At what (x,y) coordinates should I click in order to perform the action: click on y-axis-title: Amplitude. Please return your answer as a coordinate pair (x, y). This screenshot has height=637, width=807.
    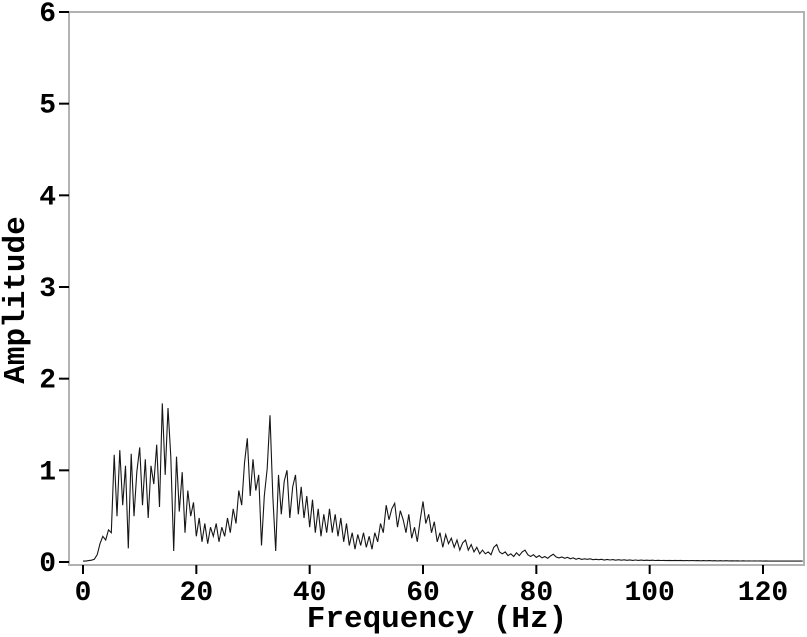
    Looking at the image, I should click on (17, 299).